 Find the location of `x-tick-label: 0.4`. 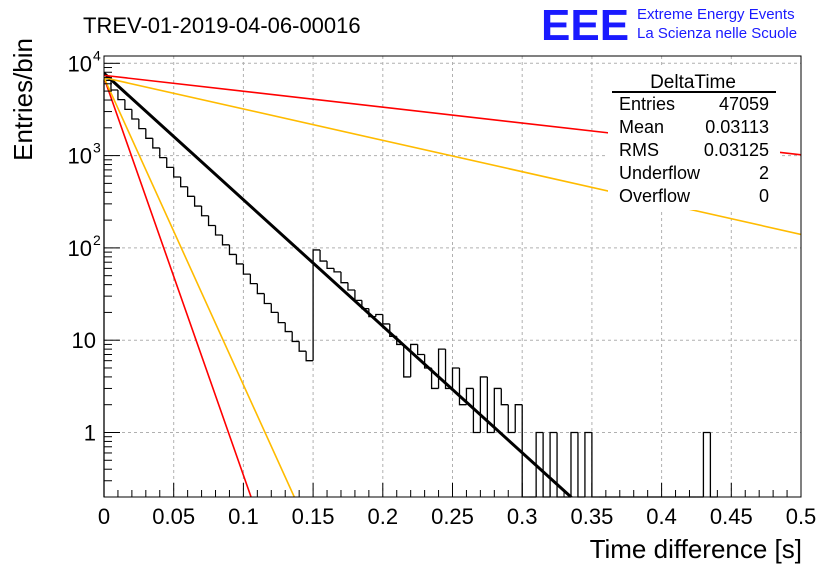

x-tick-label: 0.4 is located at coordinates (661, 516).